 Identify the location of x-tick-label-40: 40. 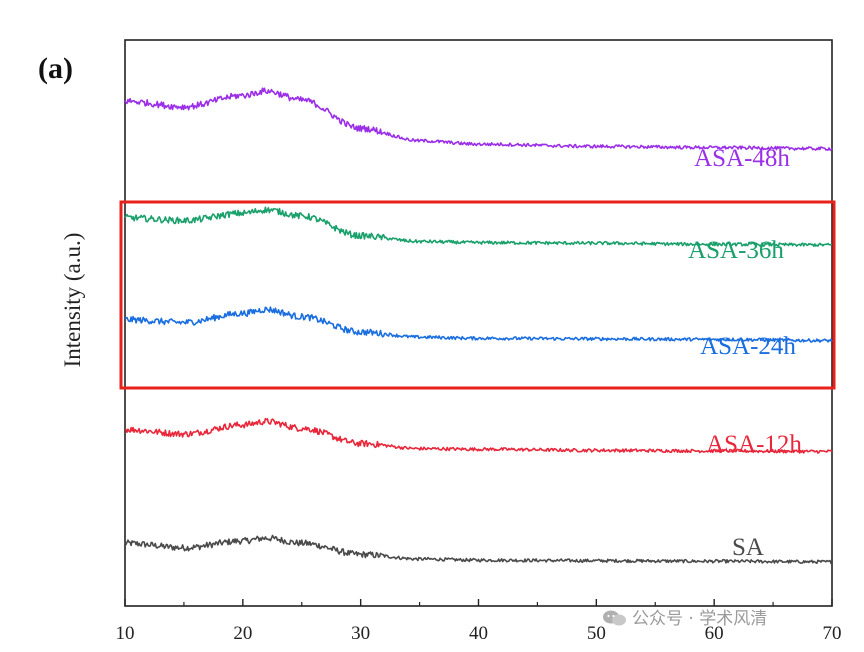
(478, 633).